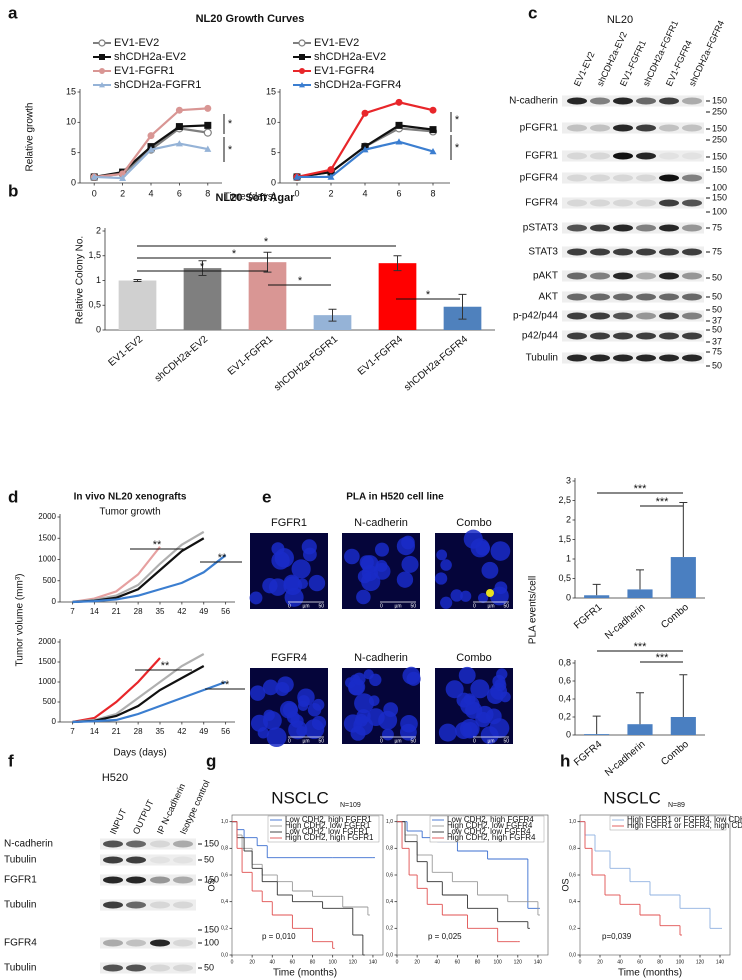 This screenshot has width=742, height=980. Describe the element at coordinates (719, 139) in the screenshot. I see `size-marker: 250` at that location.